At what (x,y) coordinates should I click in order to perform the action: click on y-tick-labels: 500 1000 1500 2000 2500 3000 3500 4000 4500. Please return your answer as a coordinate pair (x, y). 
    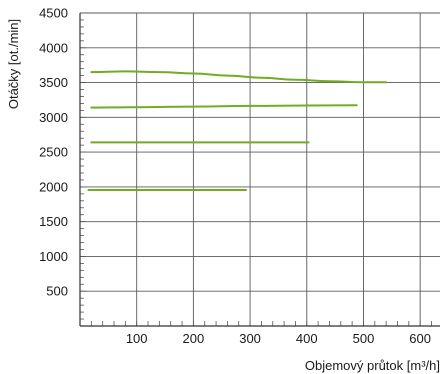
    Looking at the image, I should click on (53, 152).